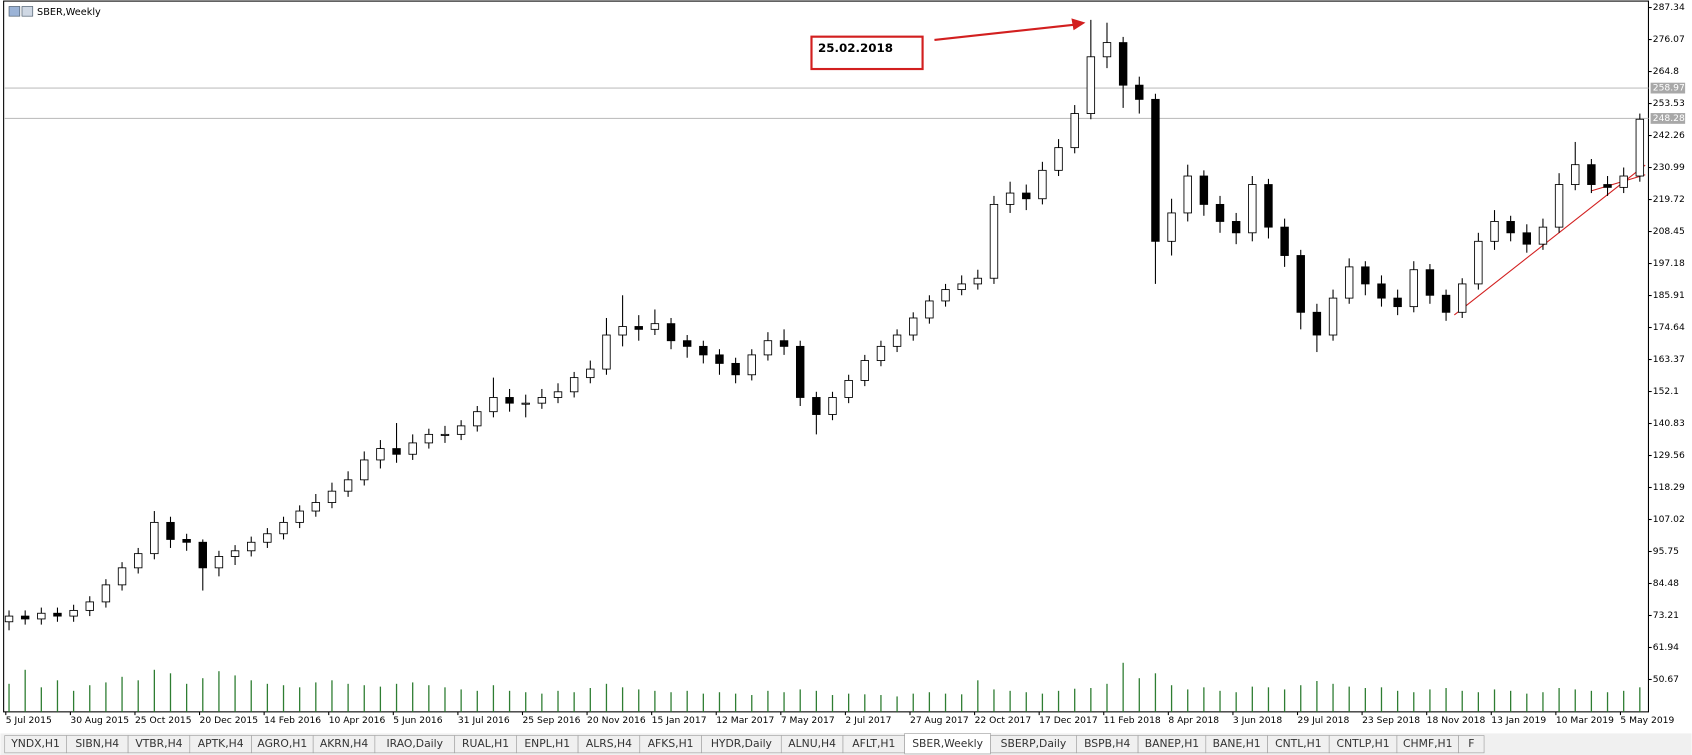 The height and width of the screenshot is (755, 1692). What do you see at coordinates (947, 743) in the screenshot?
I see `tab-label: SBER,Weekly` at bounding box center [947, 743].